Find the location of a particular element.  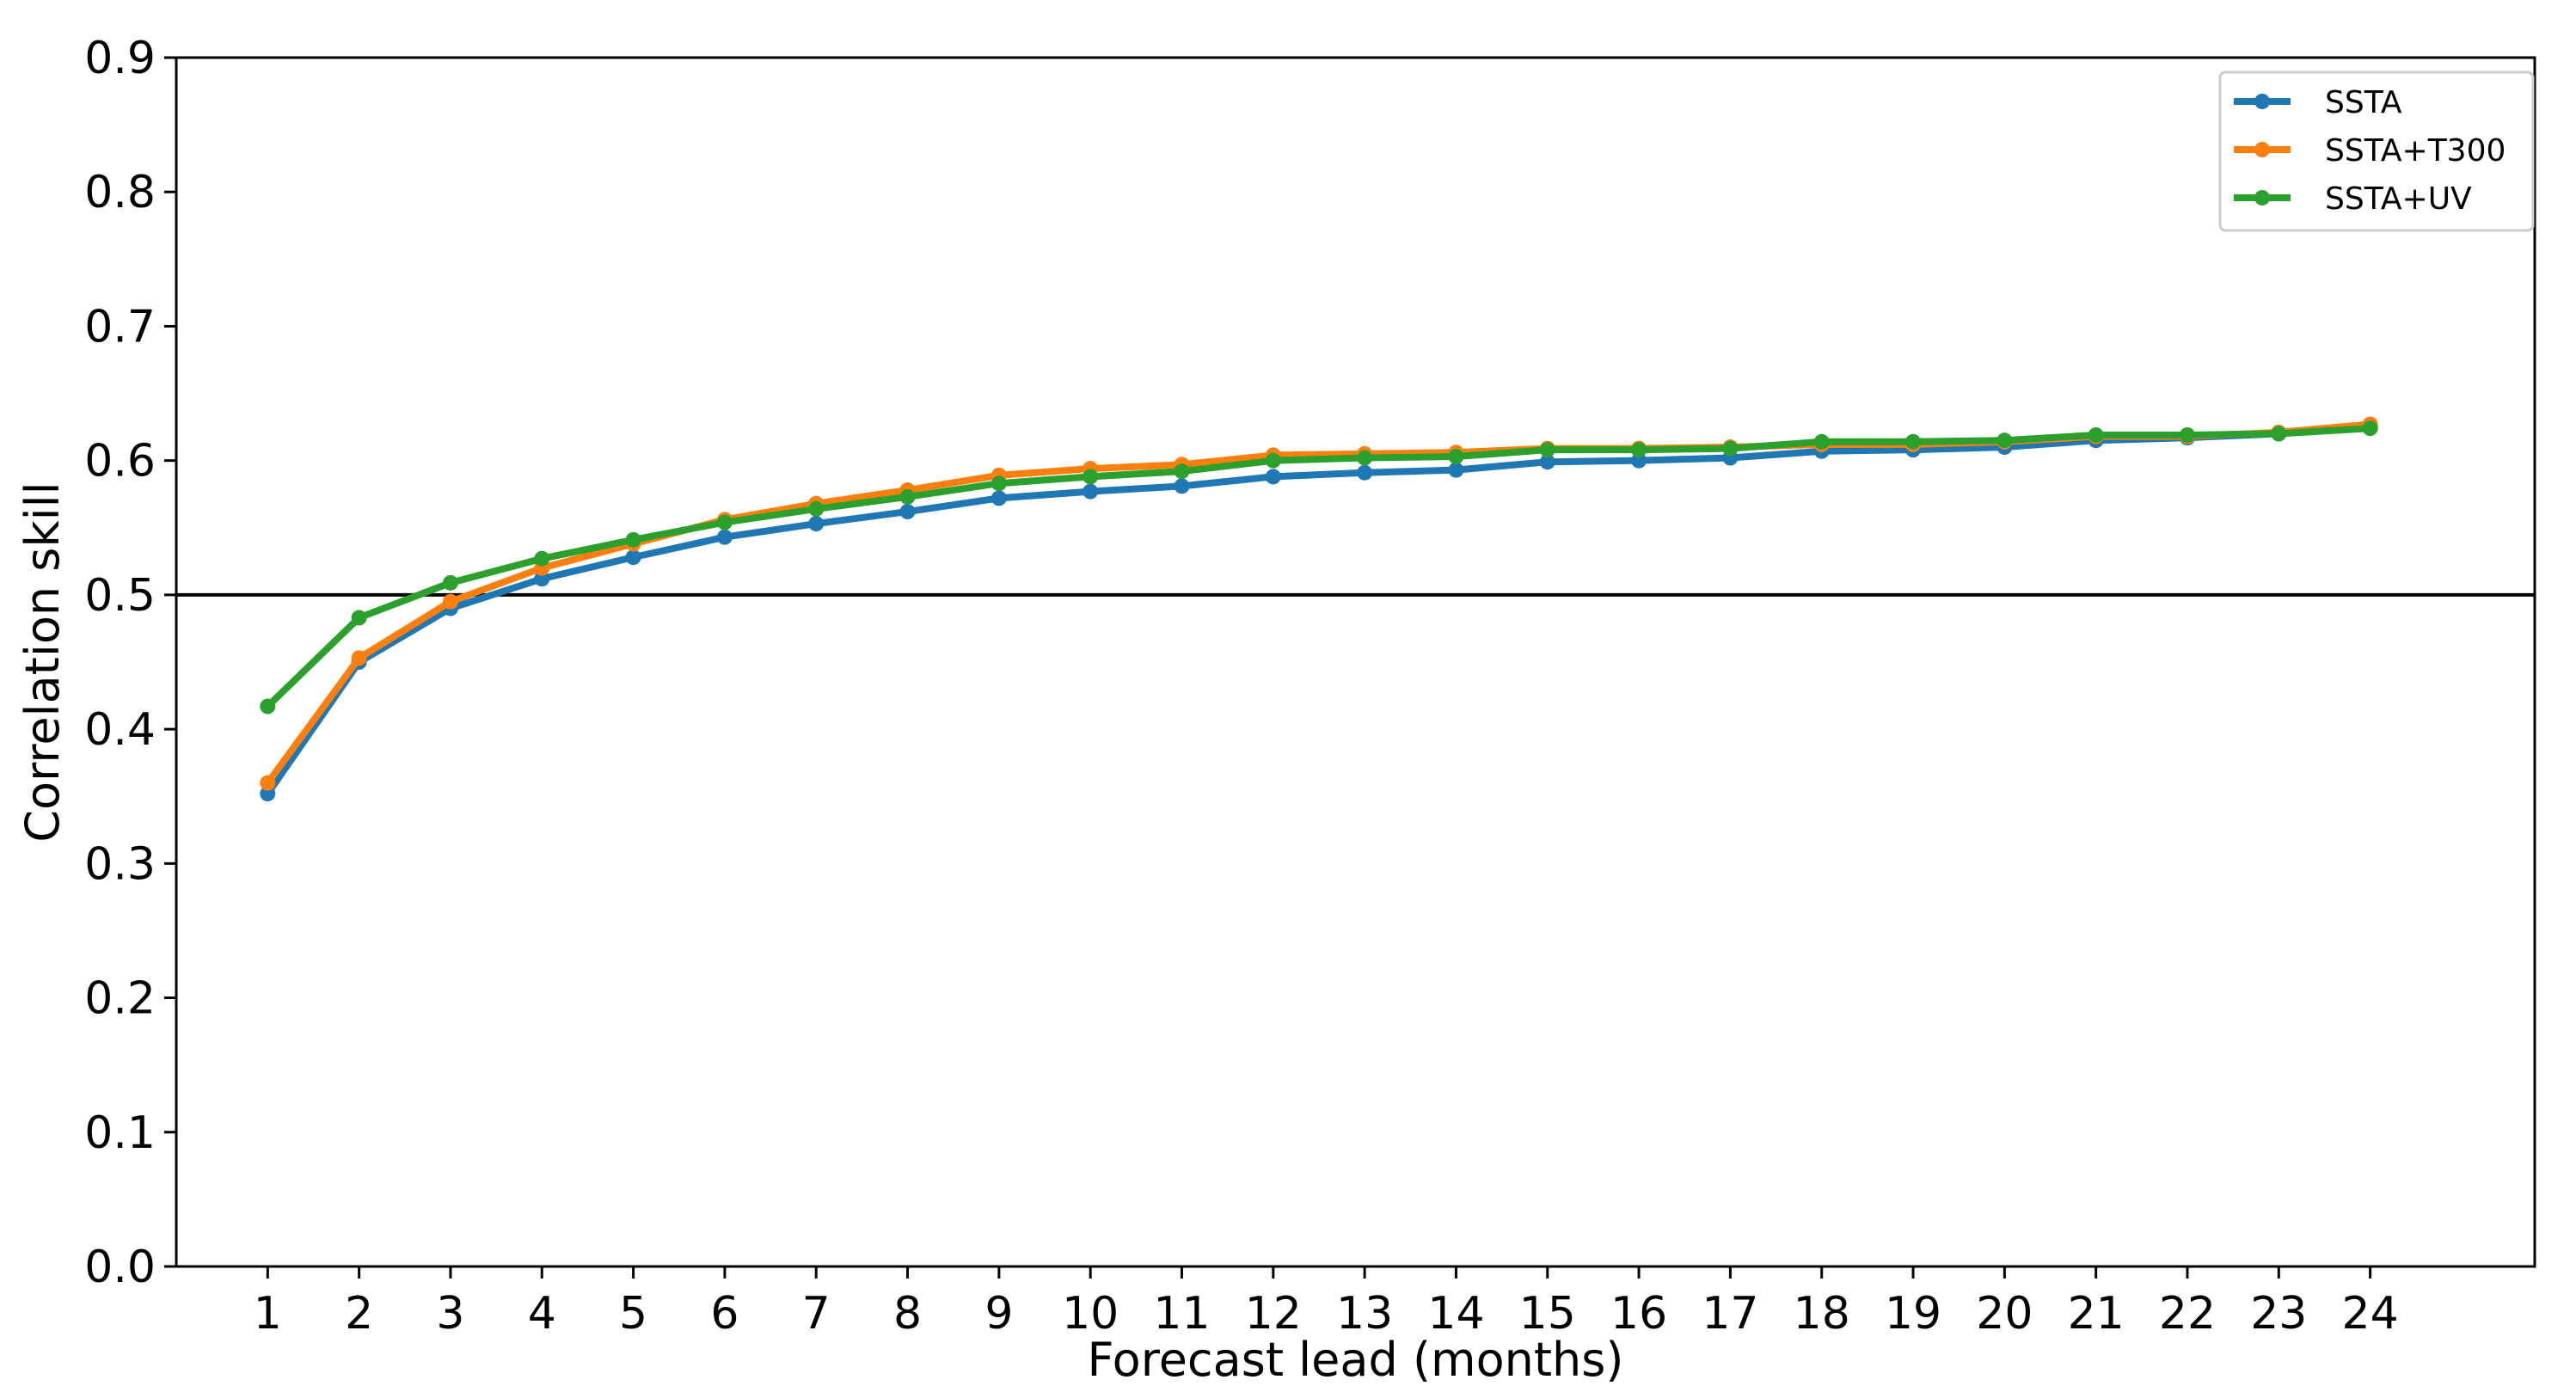

x-tick-label: 12 is located at coordinates (1273, 1314).